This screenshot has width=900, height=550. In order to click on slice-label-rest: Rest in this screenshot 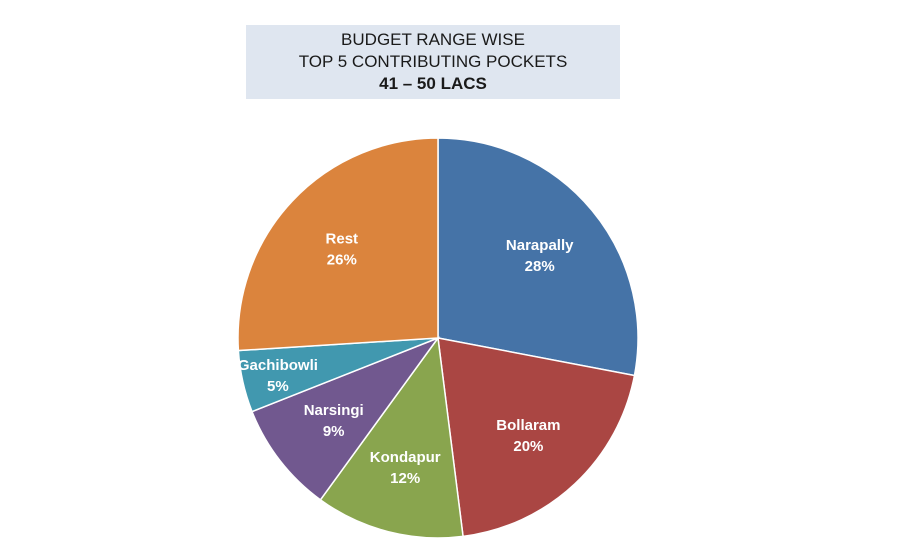, I will do `click(342, 239)`.